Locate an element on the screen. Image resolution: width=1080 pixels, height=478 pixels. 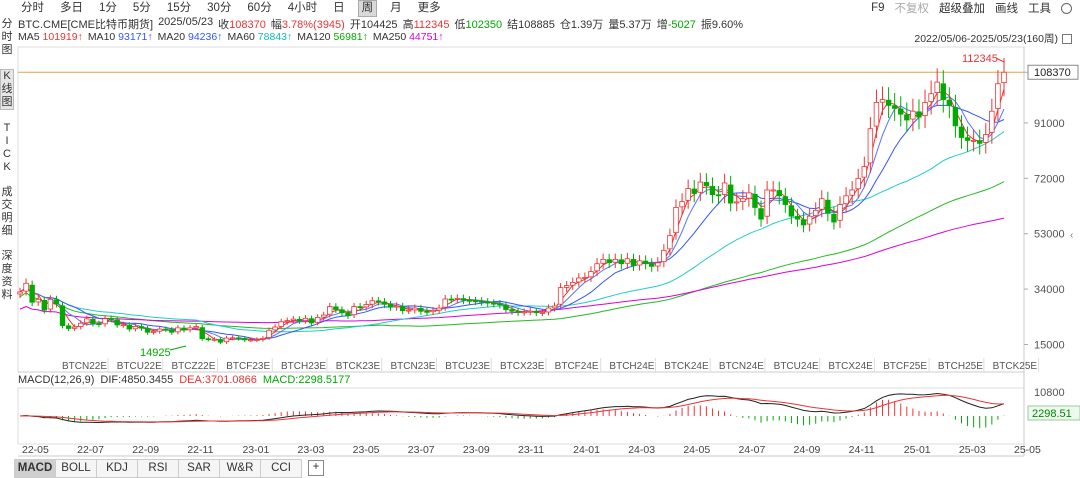
high-label: 高 is located at coordinates (408, 25).